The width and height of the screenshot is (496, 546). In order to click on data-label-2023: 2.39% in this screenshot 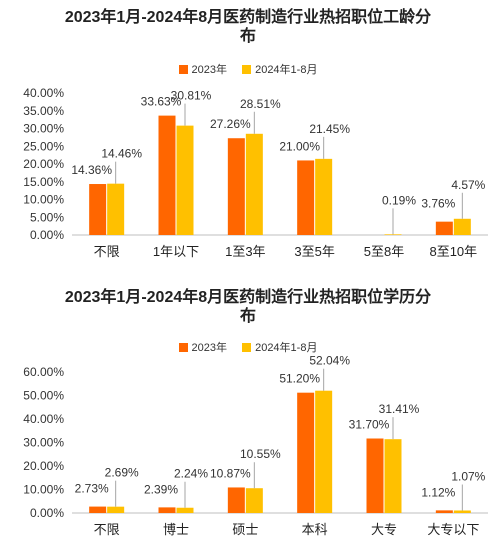, I will do `click(161, 489)`.